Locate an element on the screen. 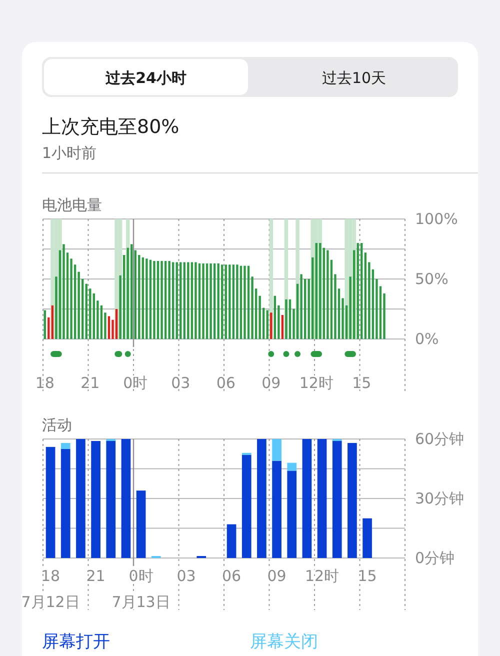 The image size is (500, 656). text: 屏幕打开 is located at coordinates (76, 642).